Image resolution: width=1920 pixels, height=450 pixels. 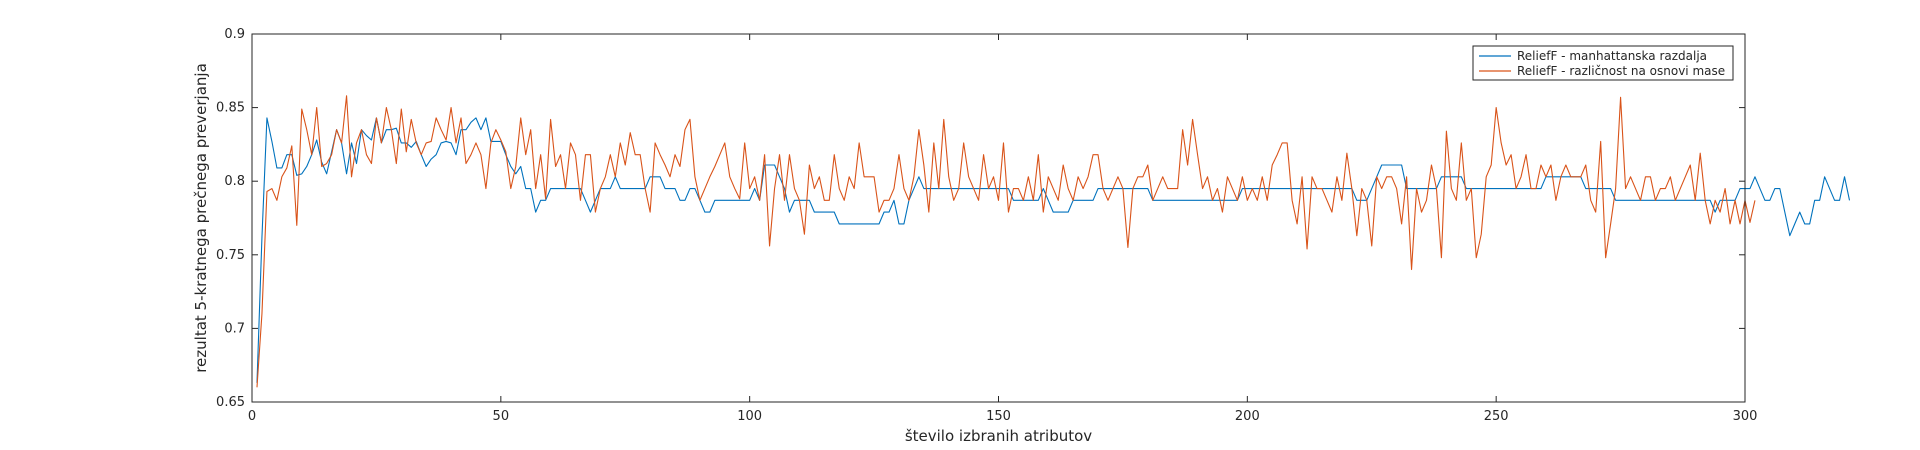 I want to click on y-tick-label: 0.65, so click(x=230, y=402).